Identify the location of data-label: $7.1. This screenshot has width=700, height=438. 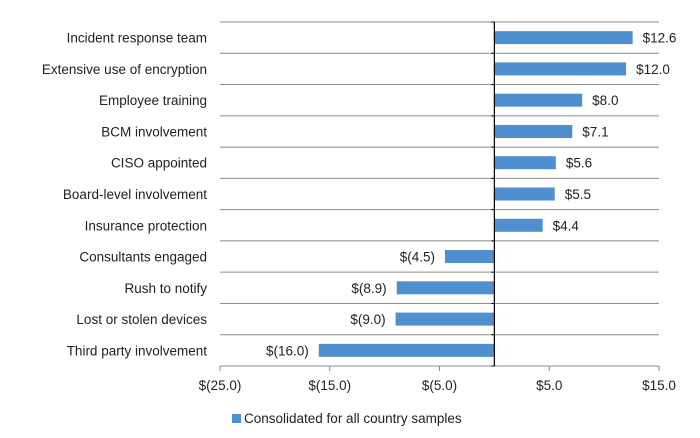
(595, 131).